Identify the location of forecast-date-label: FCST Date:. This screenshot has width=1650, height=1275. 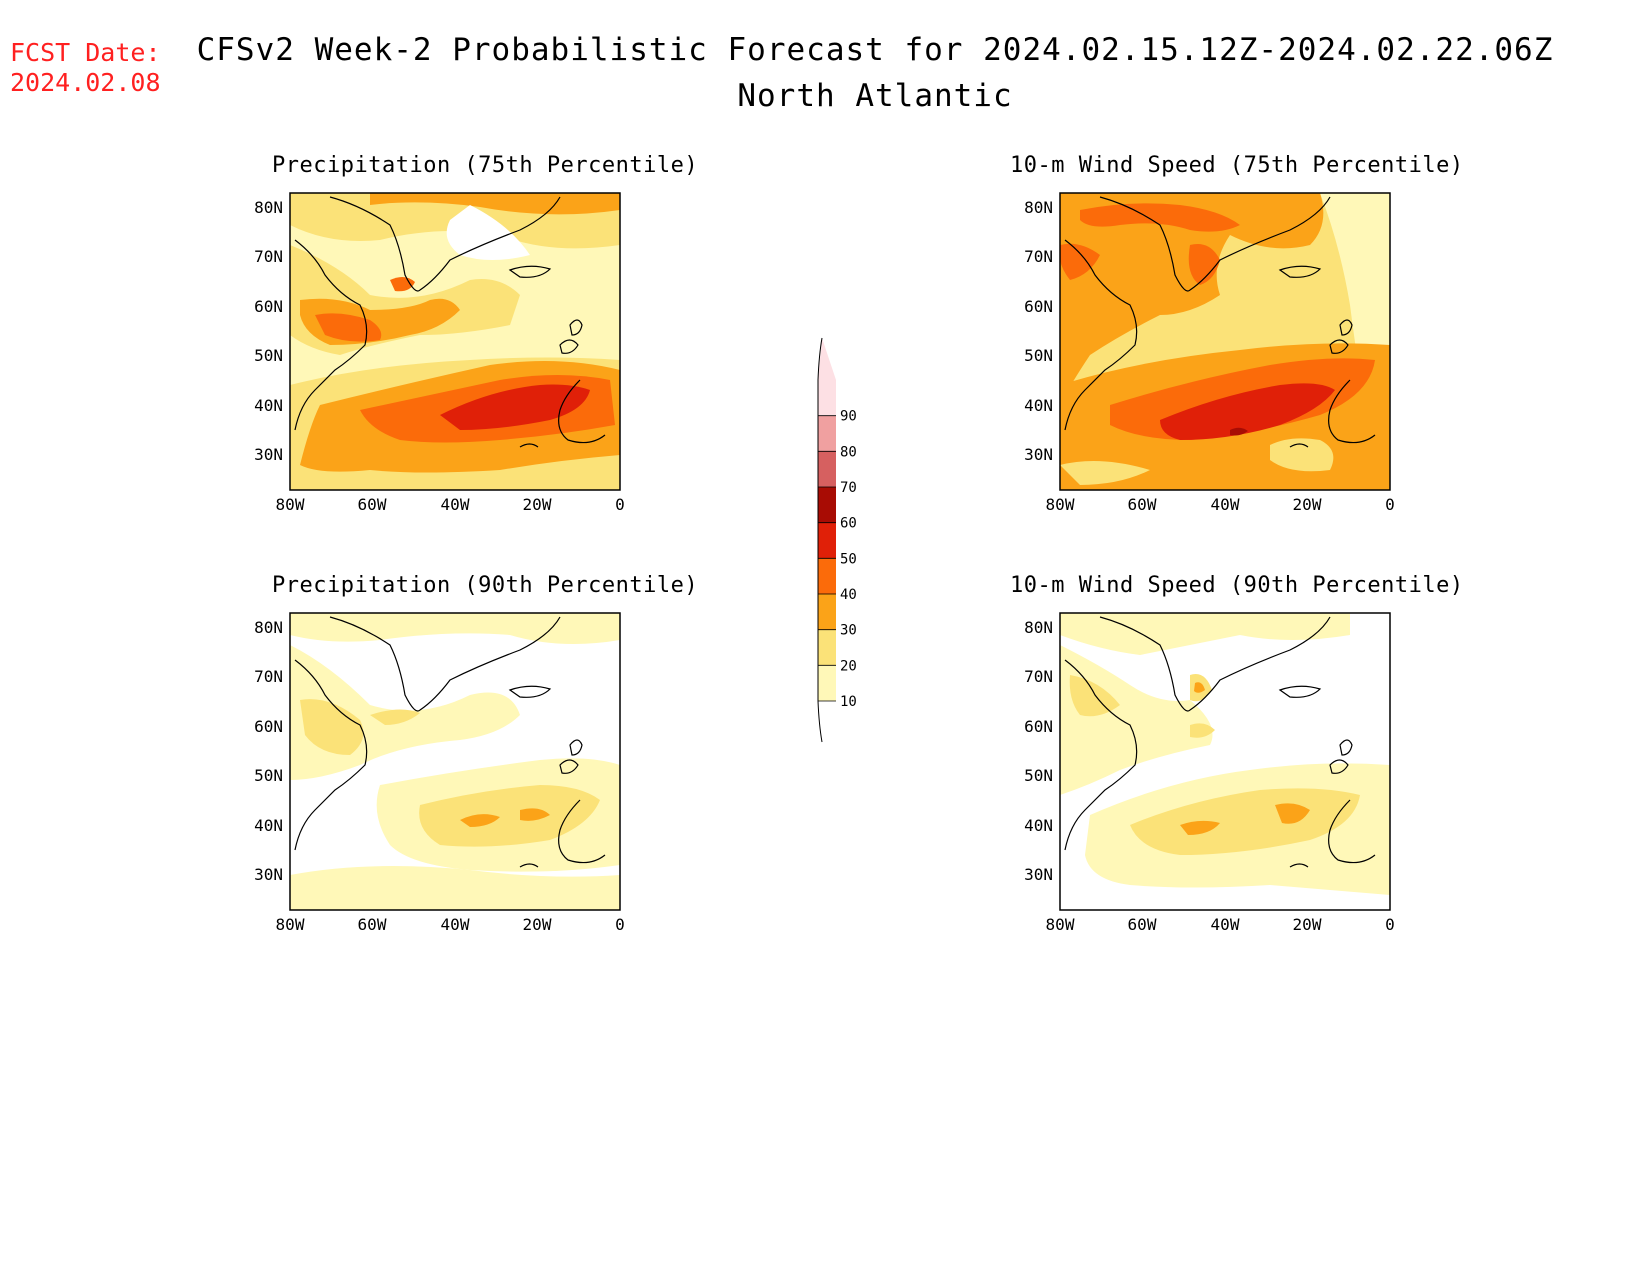
(85, 52).